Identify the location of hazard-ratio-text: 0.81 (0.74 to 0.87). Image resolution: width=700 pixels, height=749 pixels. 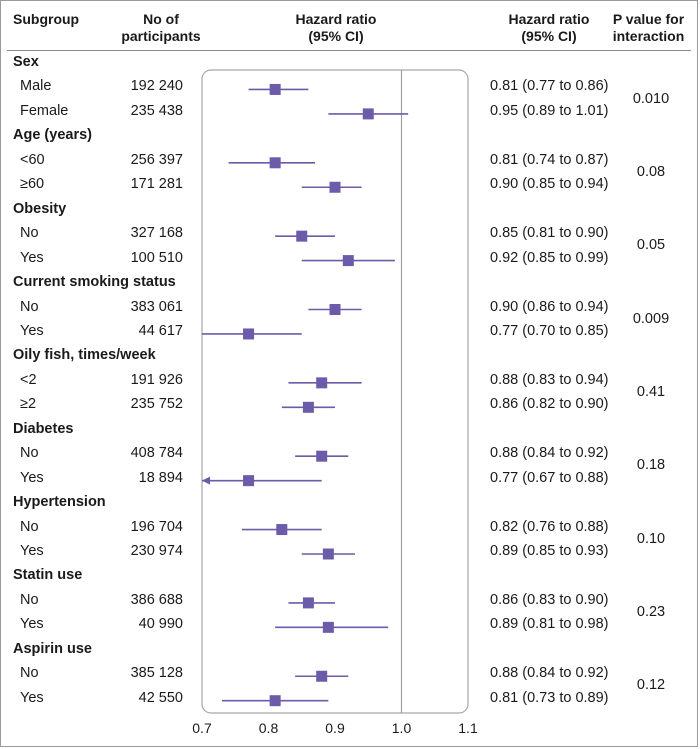
(549, 159).